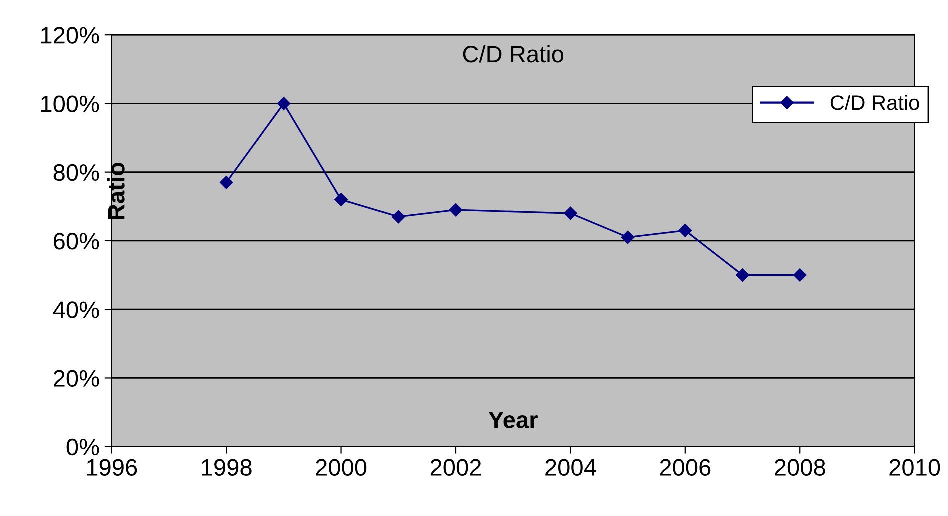 The width and height of the screenshot is (948, 516). What do you see at coordinates (77, 173) in the screenshot?
I see `y-tick-label: 80%` at bounding box center [77, 173].